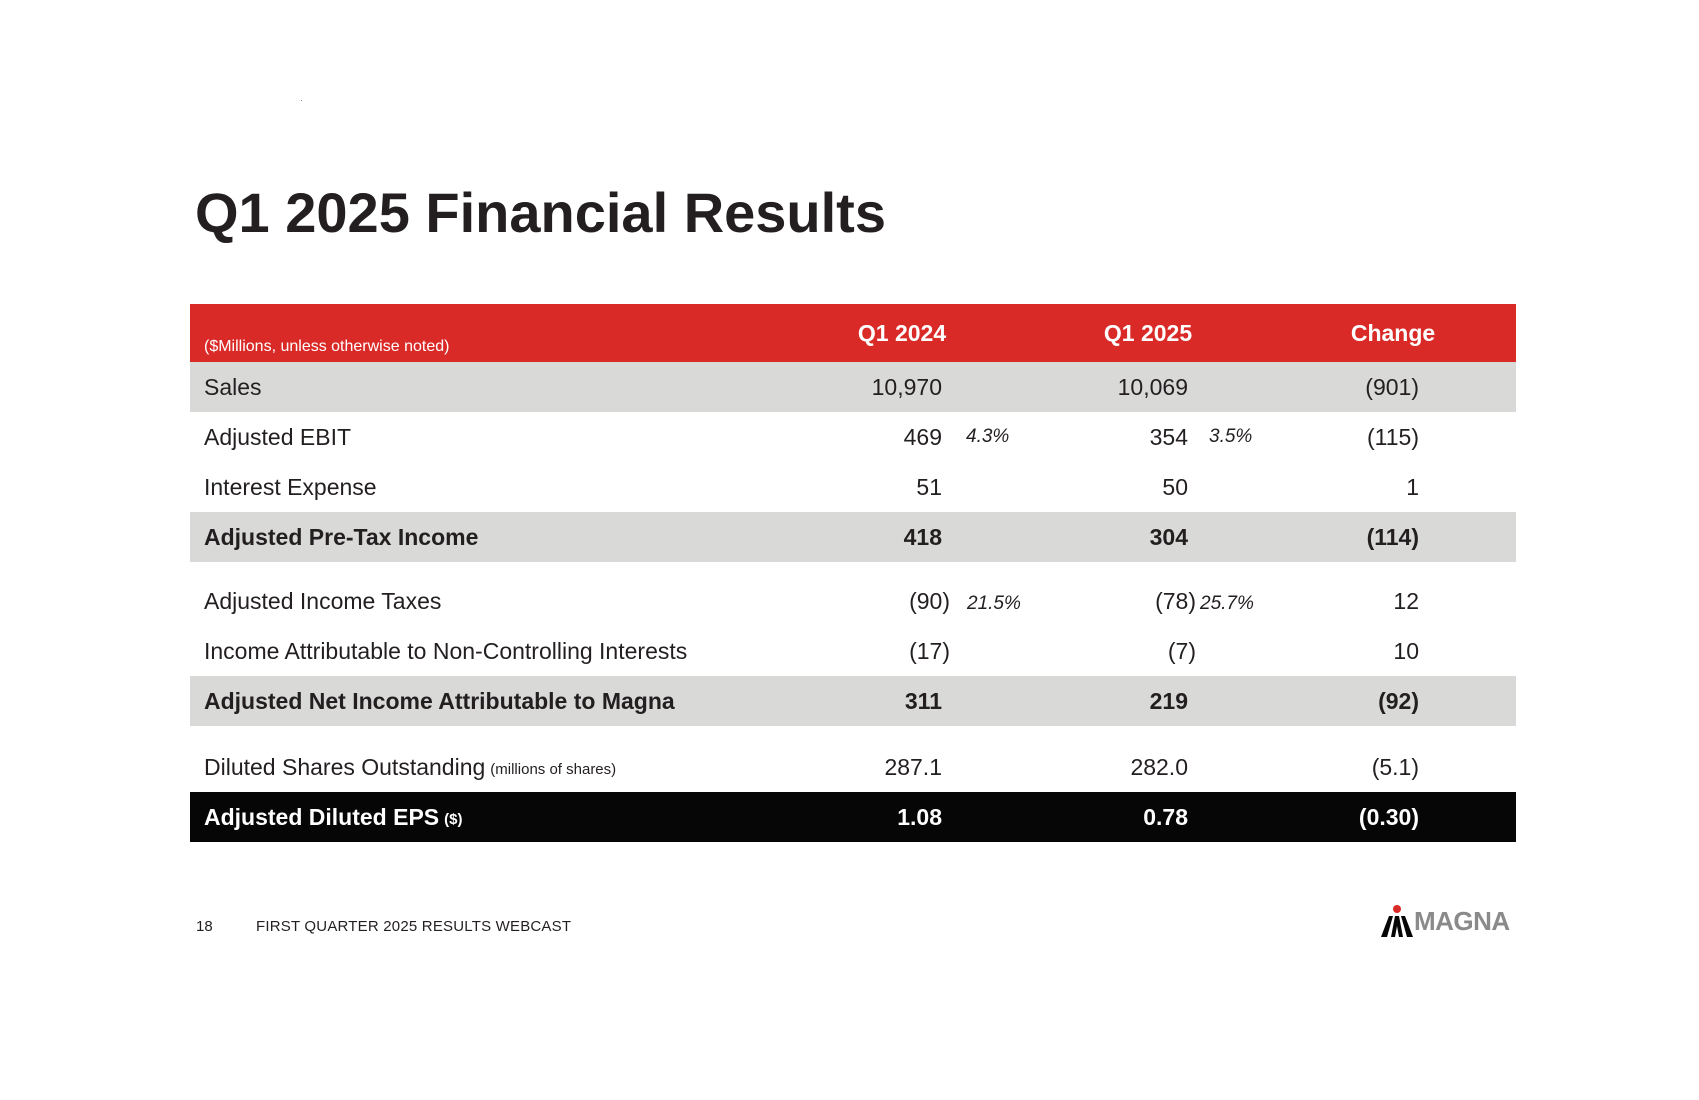  What do you see at coordinates (1392, 536) in the screenshot?
I see `value-change: (114)` at bounding box center [1392, 536].